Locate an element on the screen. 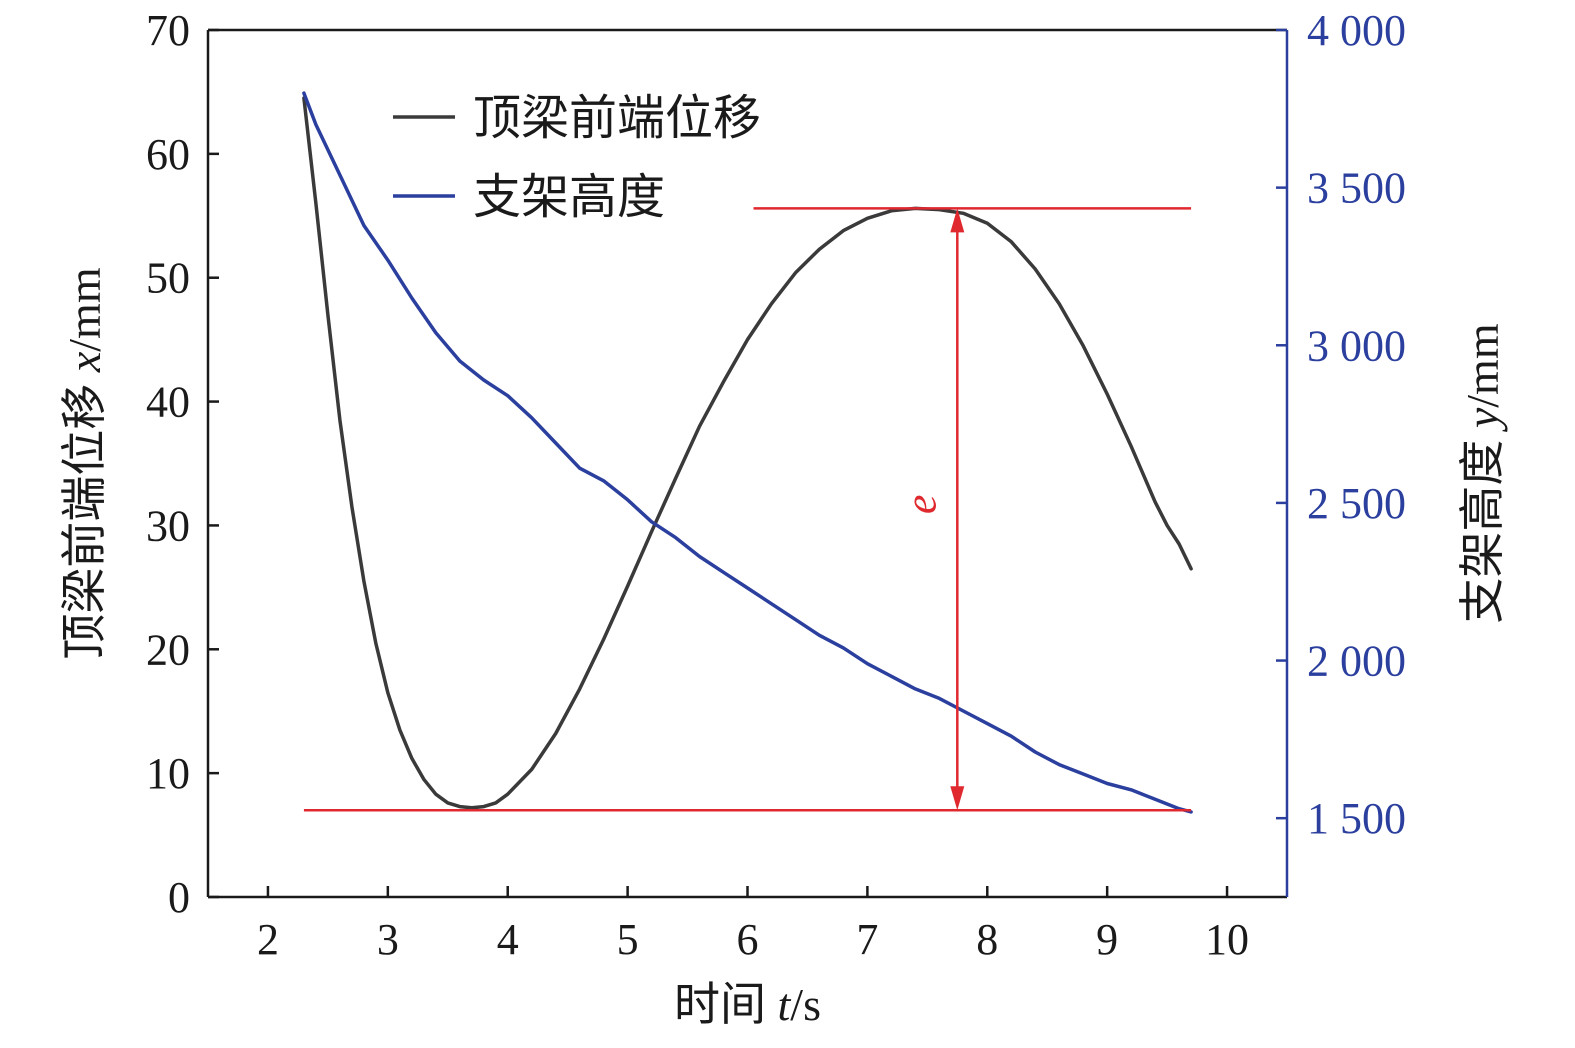  x-axis-title-text: 时间 is located at coordinates (726, 1004).